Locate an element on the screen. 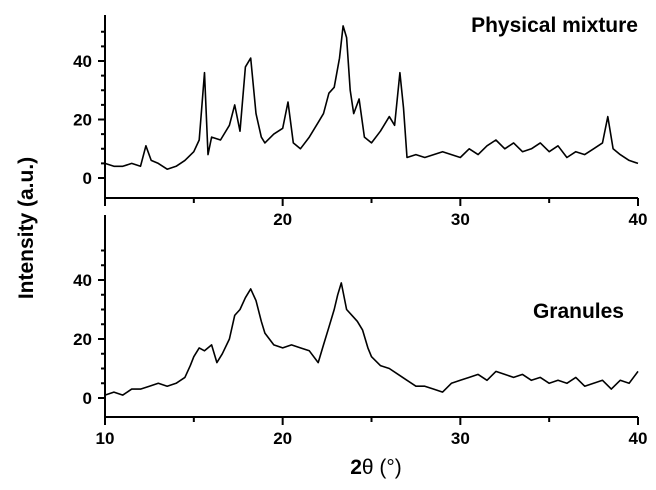  panel-label-bottom: Granules is located at coordinates (578, 311).